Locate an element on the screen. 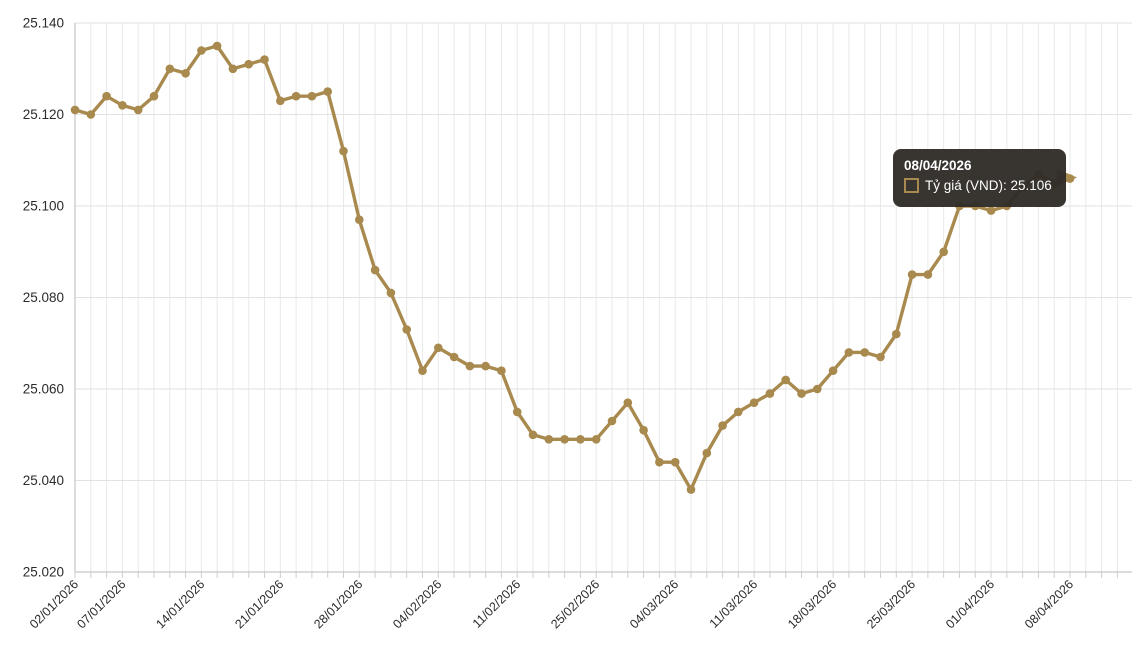 The height and width of the screenshot is (672, 1132). y-axis-label: 25.120 is located at coordinates (43, 114).